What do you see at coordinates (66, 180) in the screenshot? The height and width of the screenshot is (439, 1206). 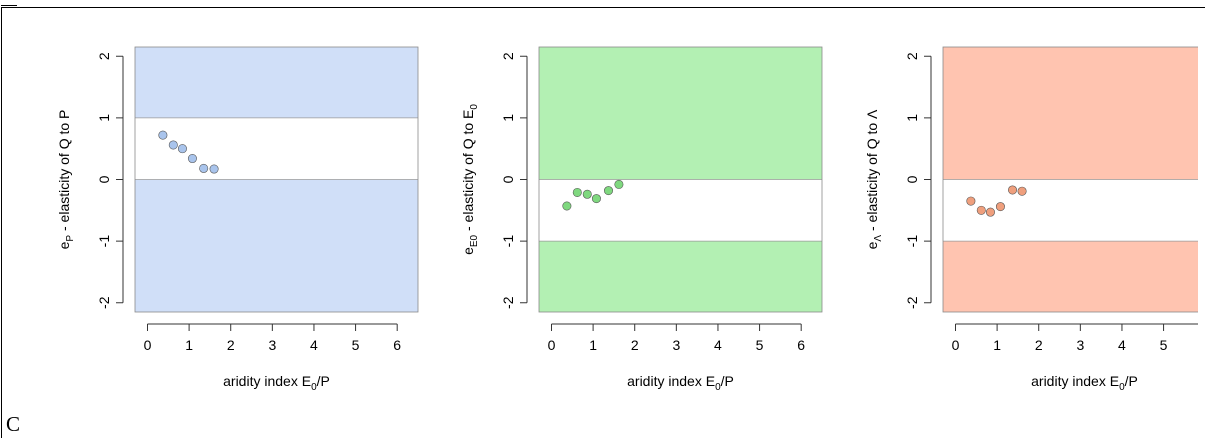 I see `y-axis-title: eP - elasticity of Q to P` at bounding box center [66, 180].